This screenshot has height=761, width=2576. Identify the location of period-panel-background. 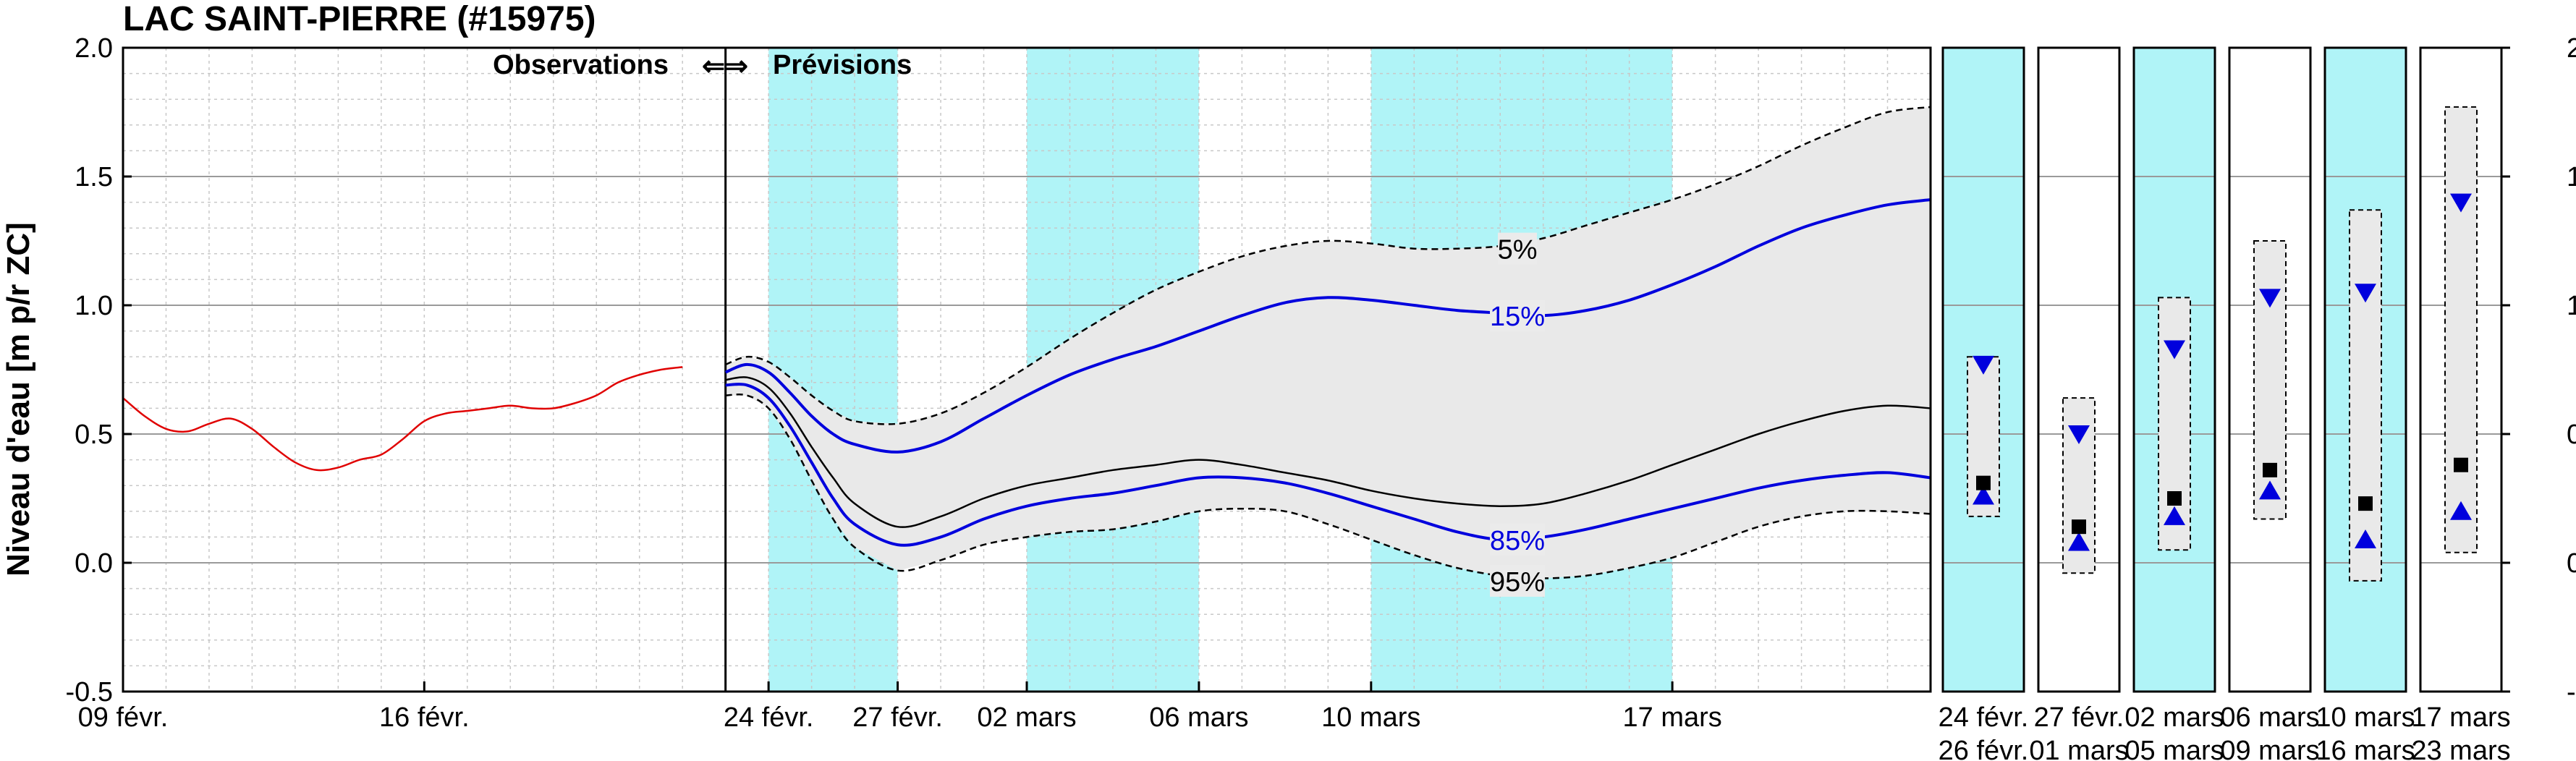
(2078, 370).